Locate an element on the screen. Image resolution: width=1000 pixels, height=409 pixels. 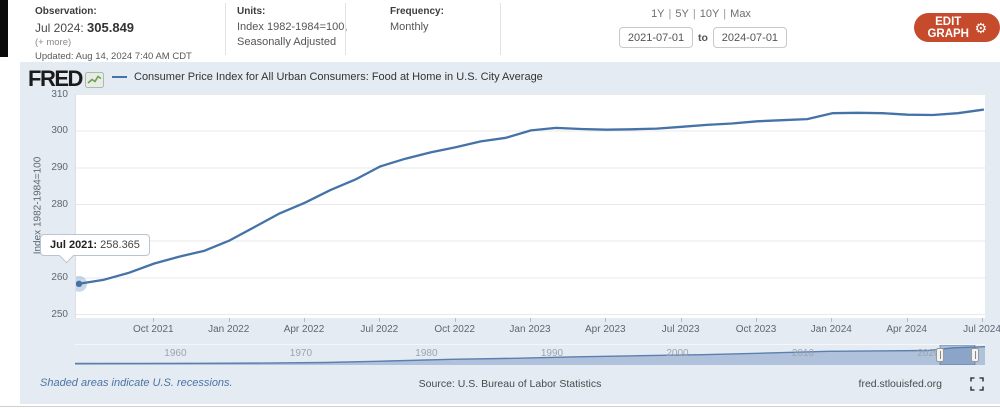
navigator-decade-label: 1990 is located at coordinates (552, 353).